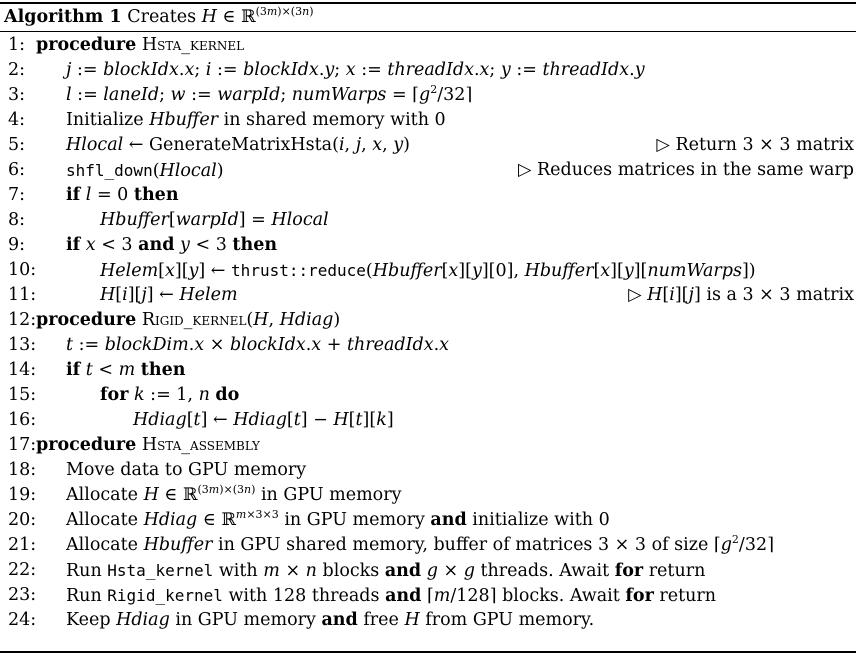 The image size is (856, 654). Describe the element at coordinates (428, 652) in the screenshot. I see `bottom-rule` at that location.